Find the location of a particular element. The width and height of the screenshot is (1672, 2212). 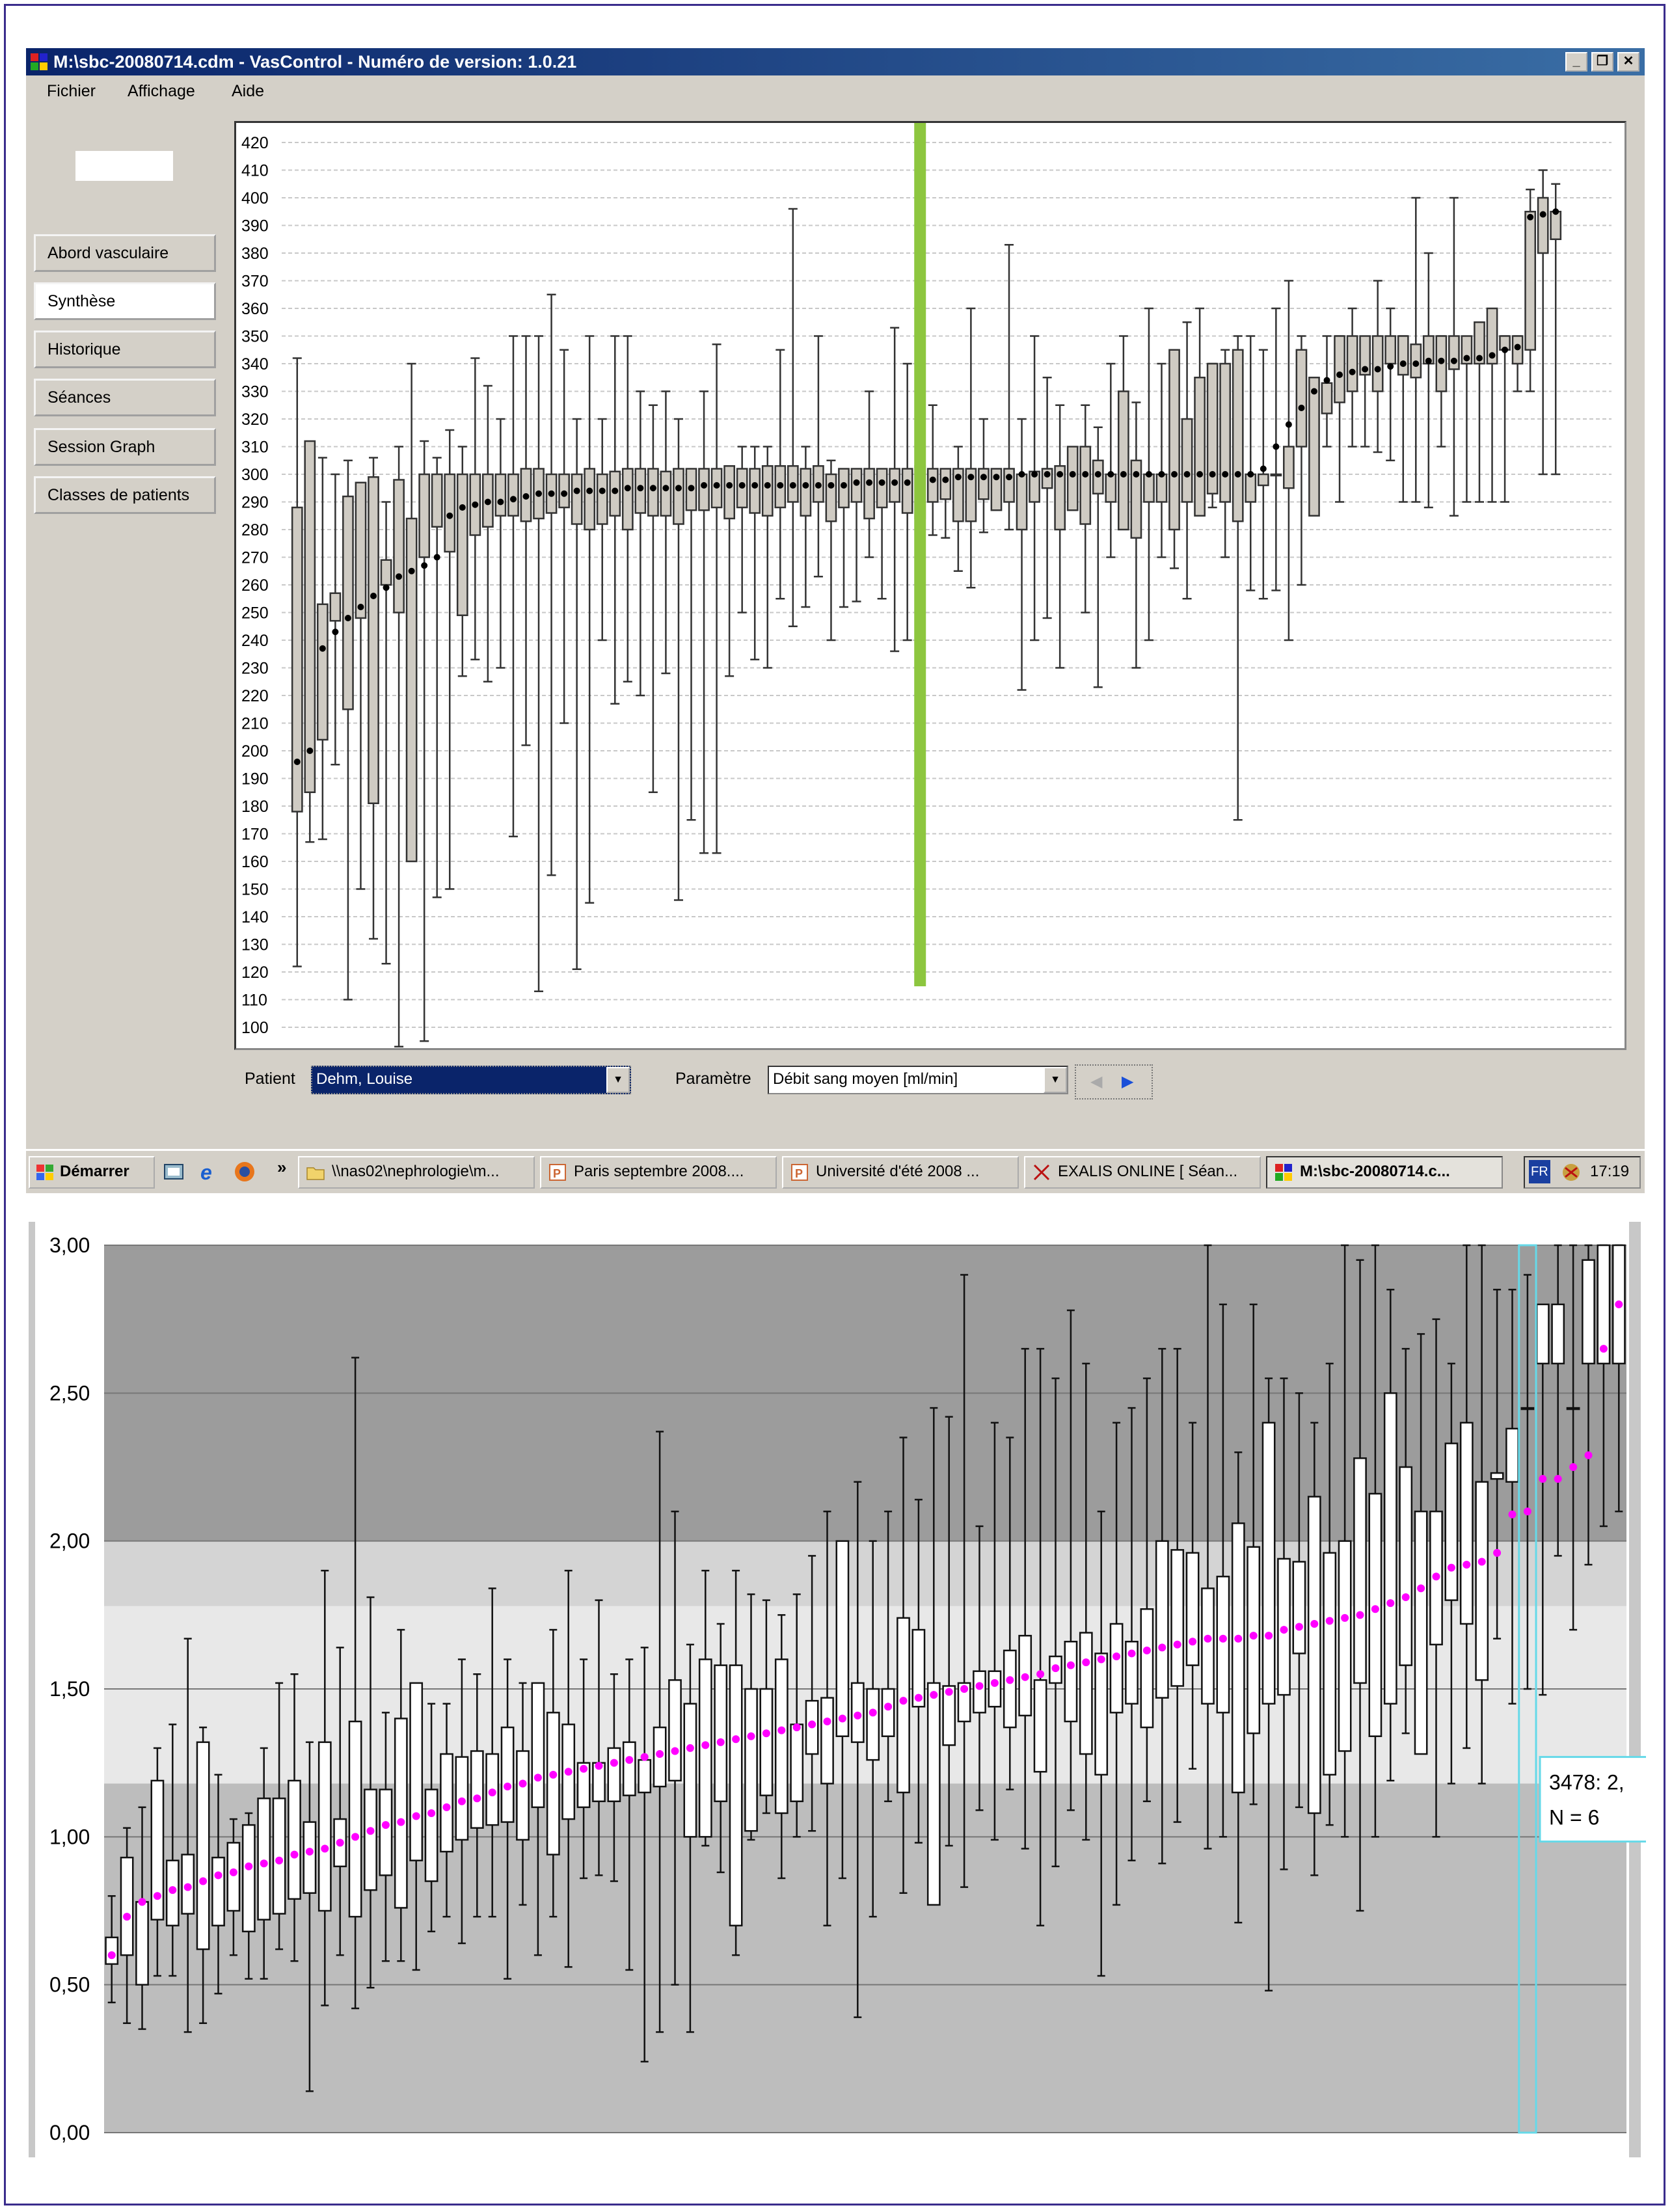

parametre-select: Débit sang moyen [ml/min] ▼ is located at coordinates (918, 1080).